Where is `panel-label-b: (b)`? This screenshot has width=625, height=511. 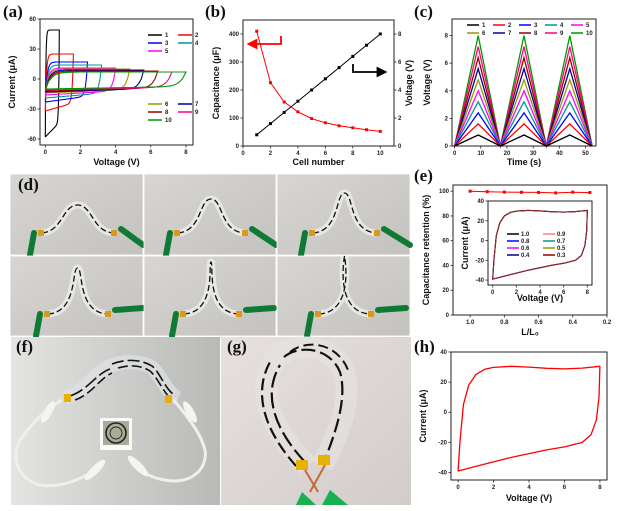 panel-label-b: (b) is located at coordinates (215, 11).